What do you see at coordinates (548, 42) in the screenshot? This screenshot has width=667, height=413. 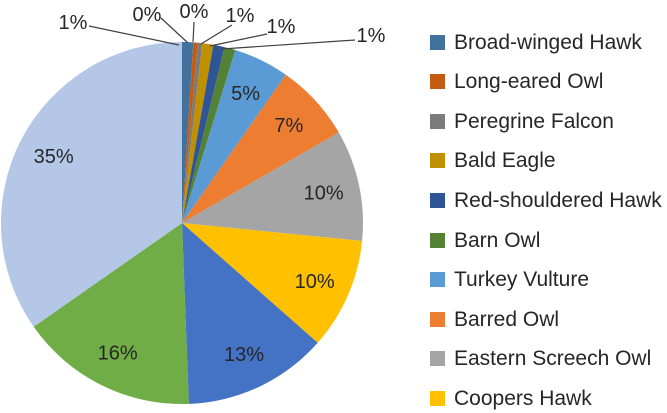 I see `legend-item-label: Broad-winged Hawk` at bounding box center [548, 42].